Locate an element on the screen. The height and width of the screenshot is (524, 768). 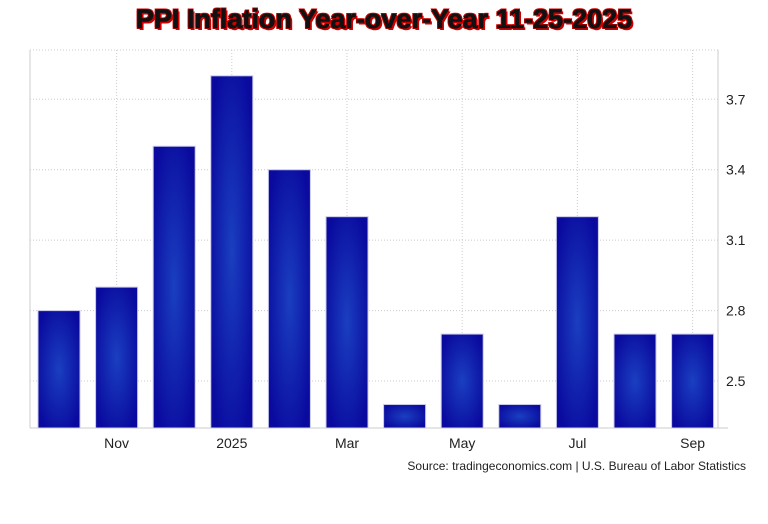
bar-Oct is located at coordinates (59, 369).